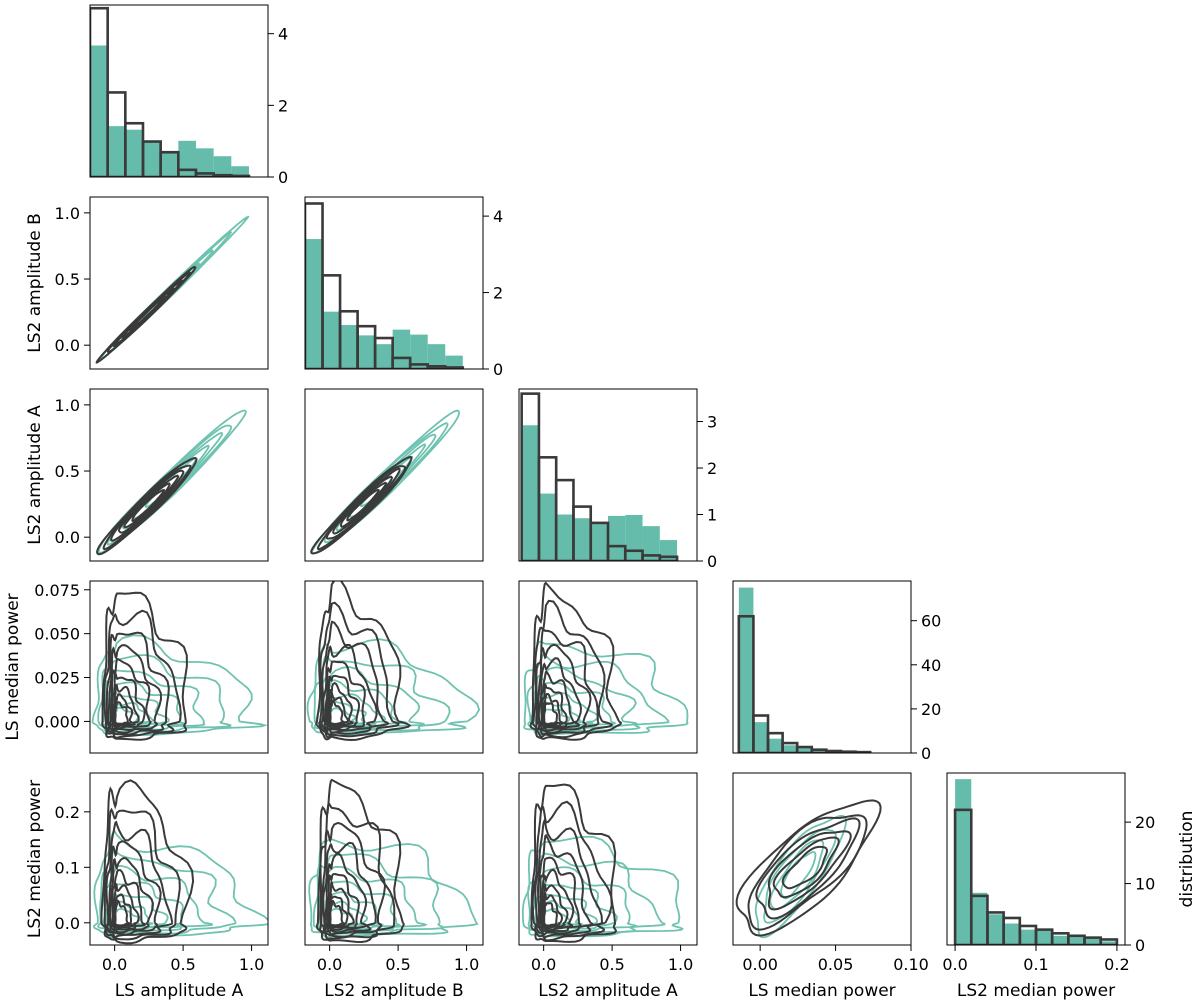 The image size is (1200, 1000). I want to click on x-axis-label: LS amplitude A, so click(179, 990).